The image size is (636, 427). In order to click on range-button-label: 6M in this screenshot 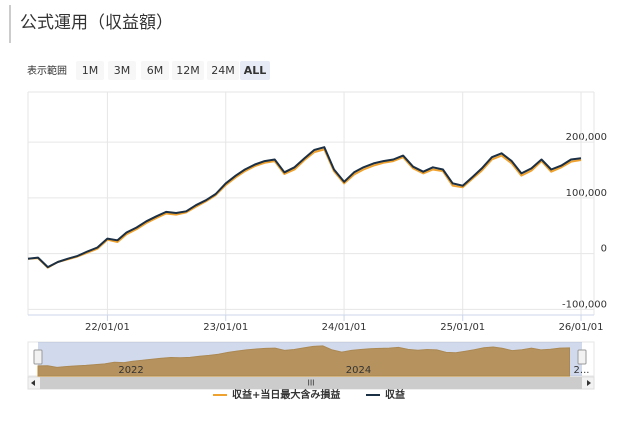, I will do `click(155, 70)`.